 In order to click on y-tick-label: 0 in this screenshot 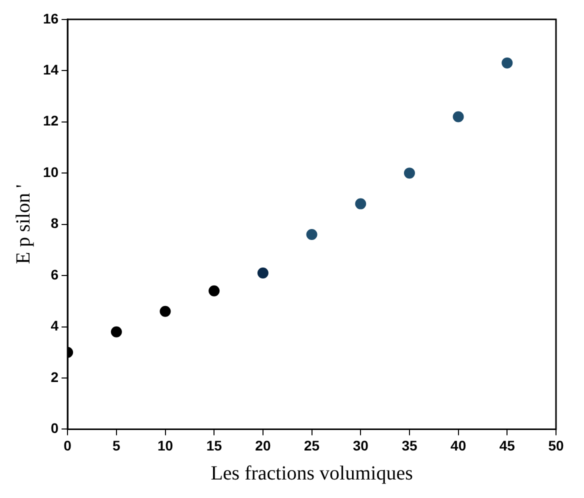, I will do `click(54, 428)`.